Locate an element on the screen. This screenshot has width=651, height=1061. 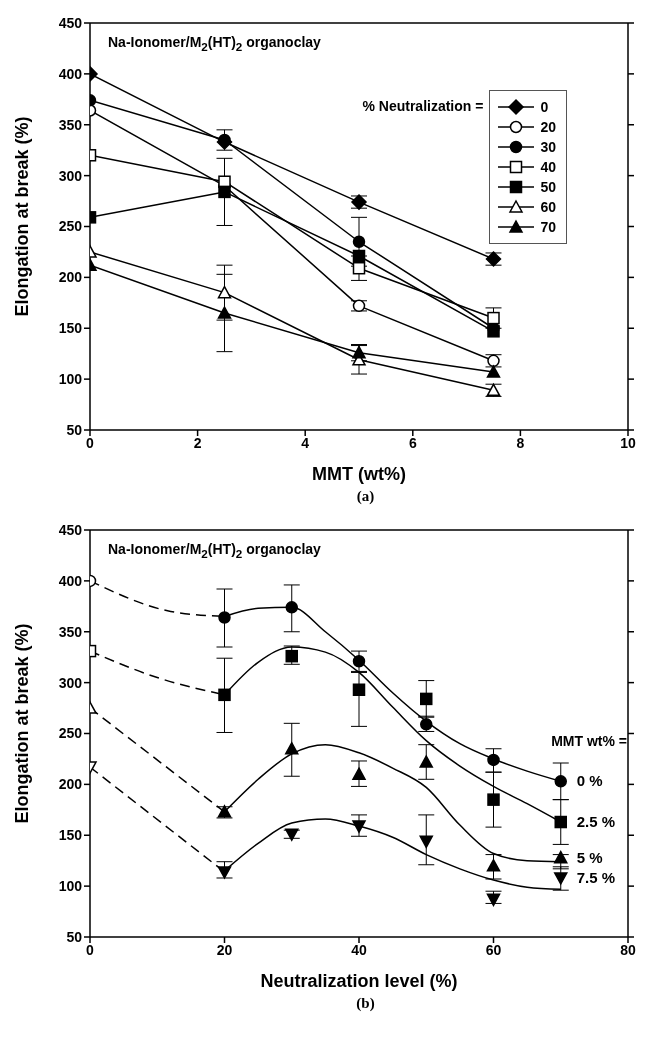
x-axis-title: MMT (wt%) is located at coordinates (359, 474).